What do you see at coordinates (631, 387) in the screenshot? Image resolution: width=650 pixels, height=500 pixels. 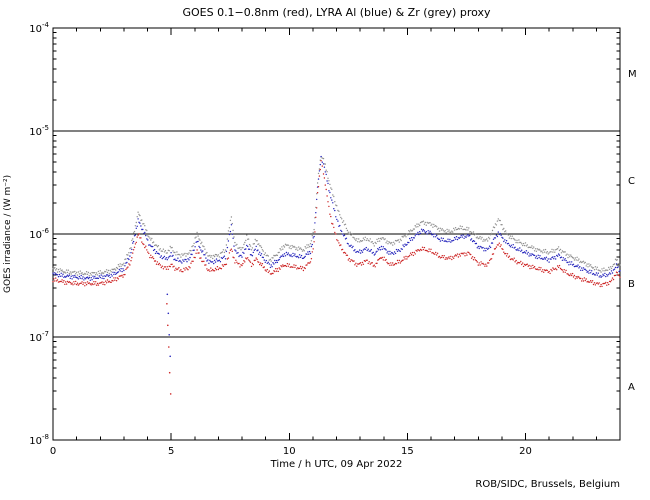 I see `flare-class-label-a: A` at bounding box center [631, 387].